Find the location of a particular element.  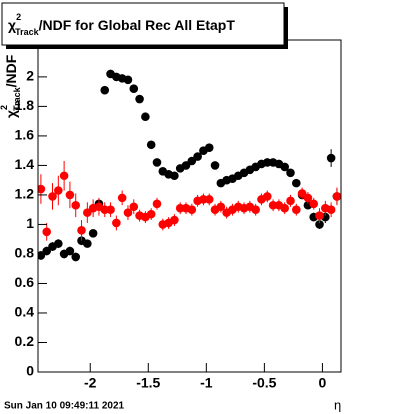

y-label-sub: Track is located at coordinates (17, 98).